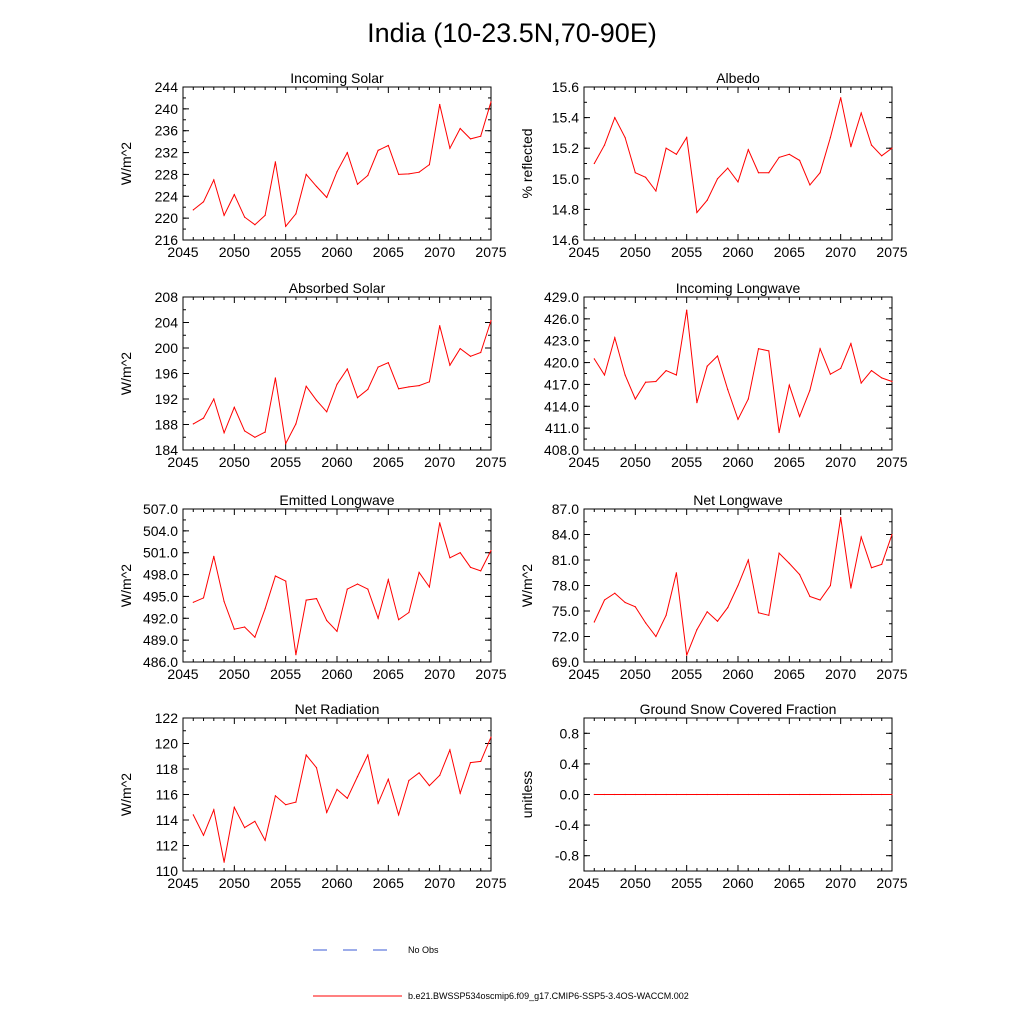 The height and width of the screenshot is (1029, 1024). I want to click on y-tick-label: 15.6, so click(565, 87).